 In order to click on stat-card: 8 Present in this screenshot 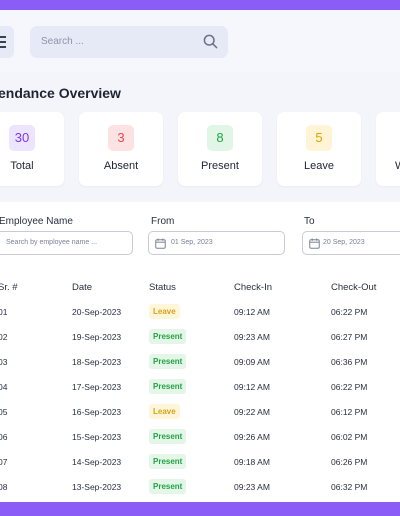, I will do `click(220, 149)`.